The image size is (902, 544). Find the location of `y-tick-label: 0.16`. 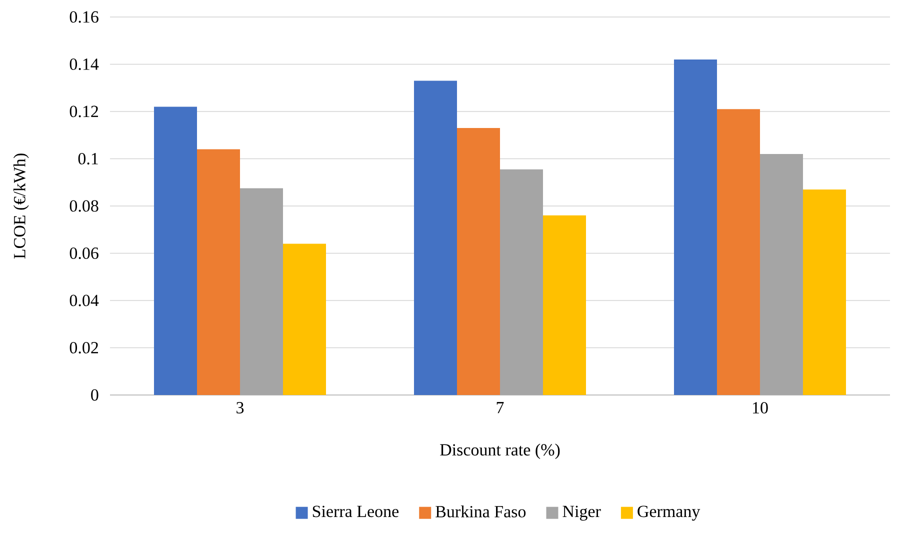

y-tick-label: 0.16 is located at coordinates (84, 17).